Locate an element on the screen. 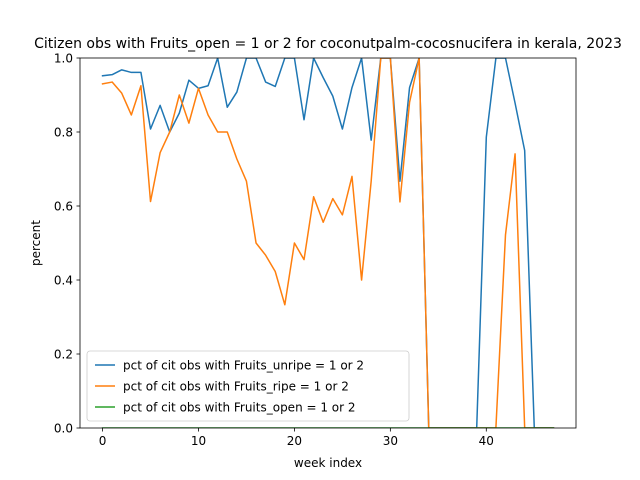  legend-box is located at coordinates (248, 386).